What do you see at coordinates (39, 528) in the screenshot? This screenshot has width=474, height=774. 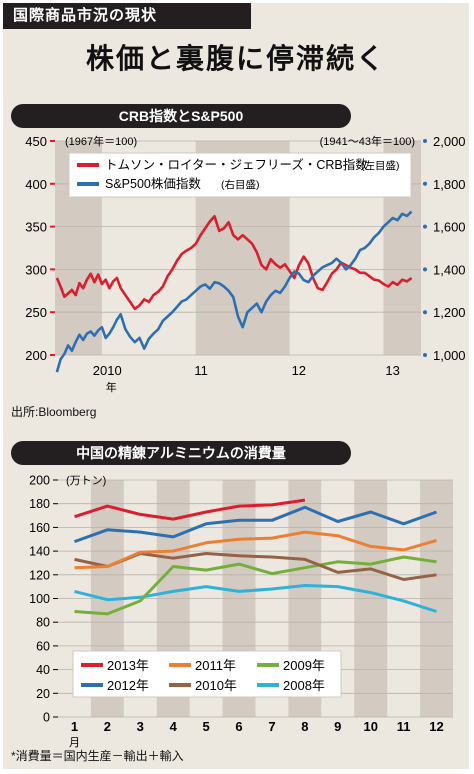 I see `y-tick-label: 160` at bounding box center [39, 528].